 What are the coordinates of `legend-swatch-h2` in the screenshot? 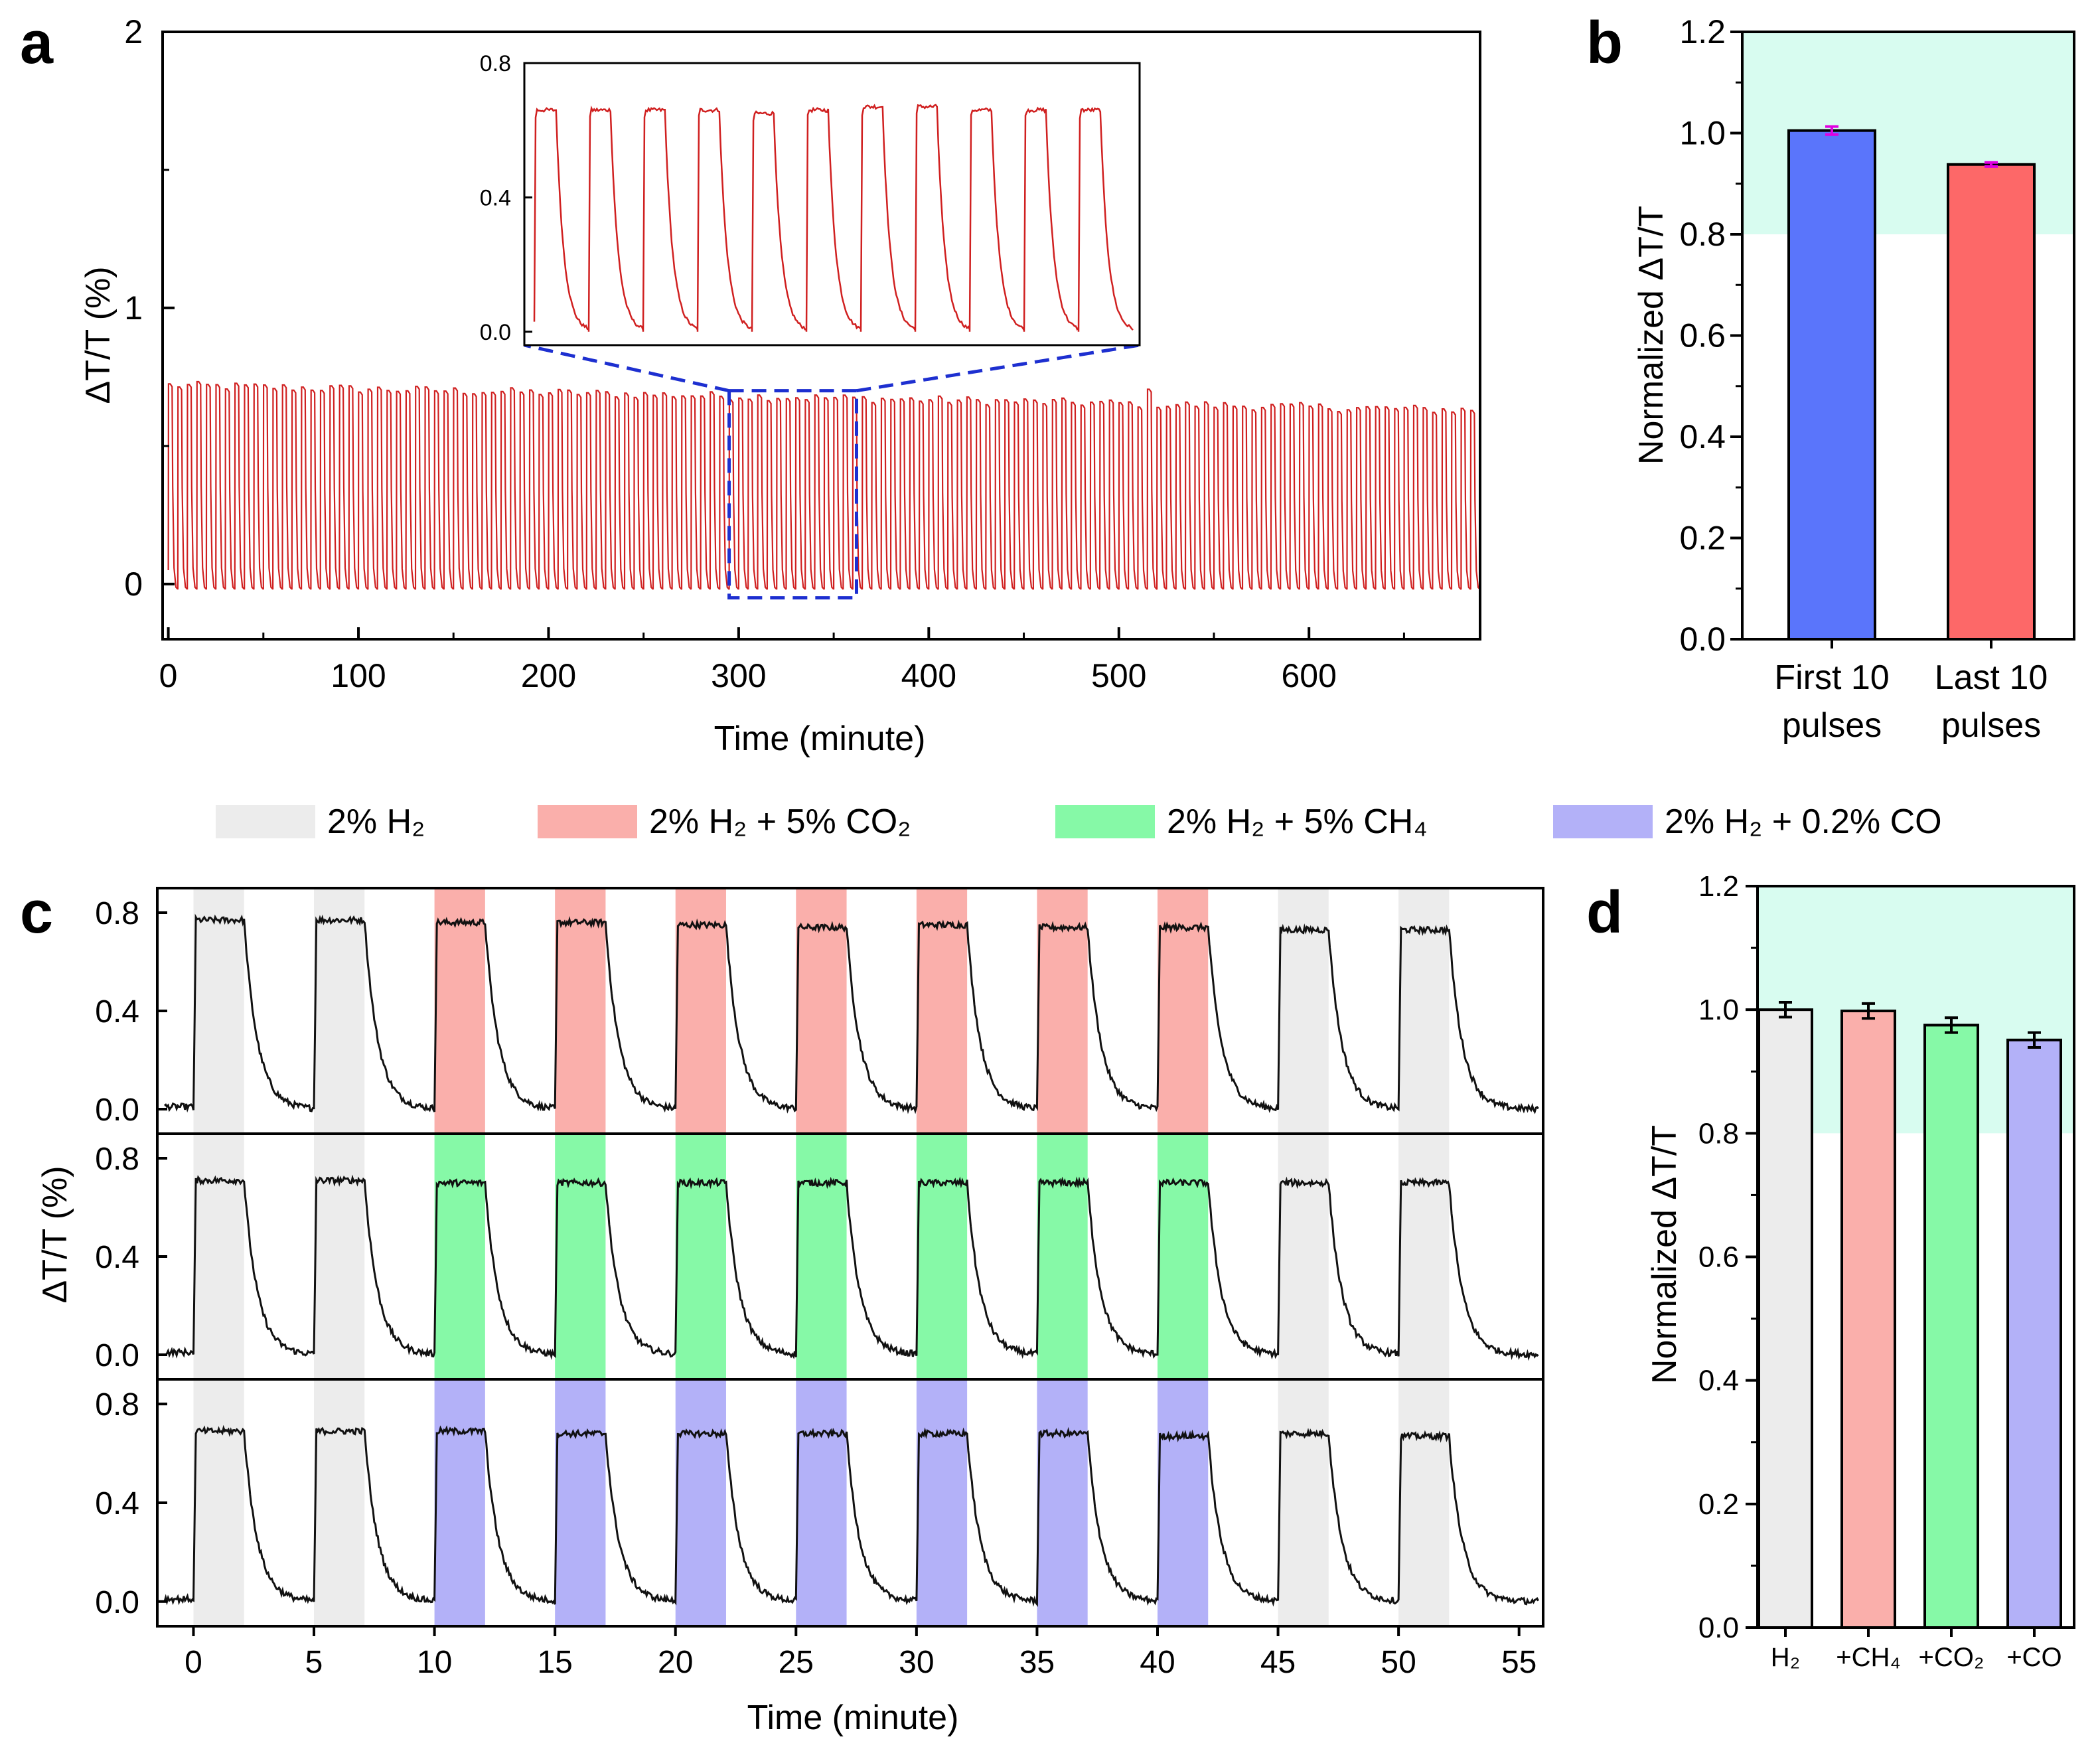 It's located at (265, 821).